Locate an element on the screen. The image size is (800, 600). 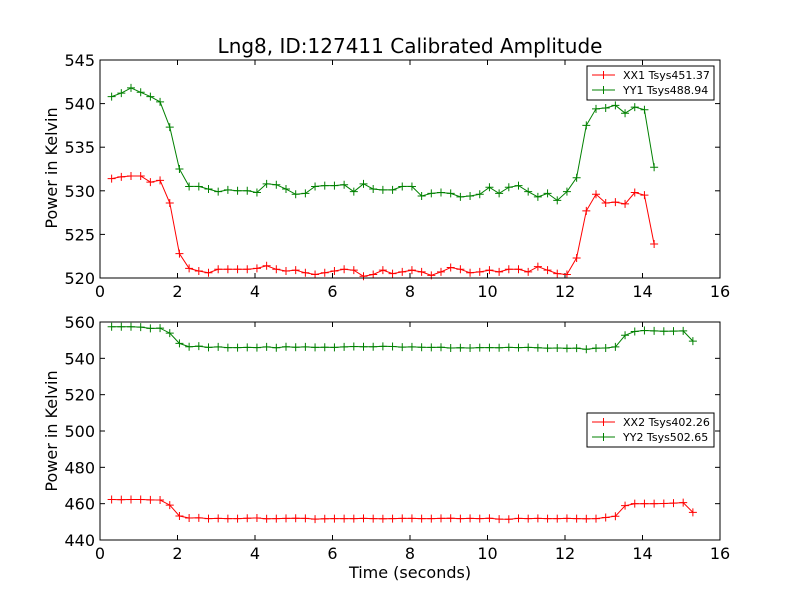
legend: XX2 Tsys402.26 YY2 Tsys502.65 is located at coordinates (650, 430).